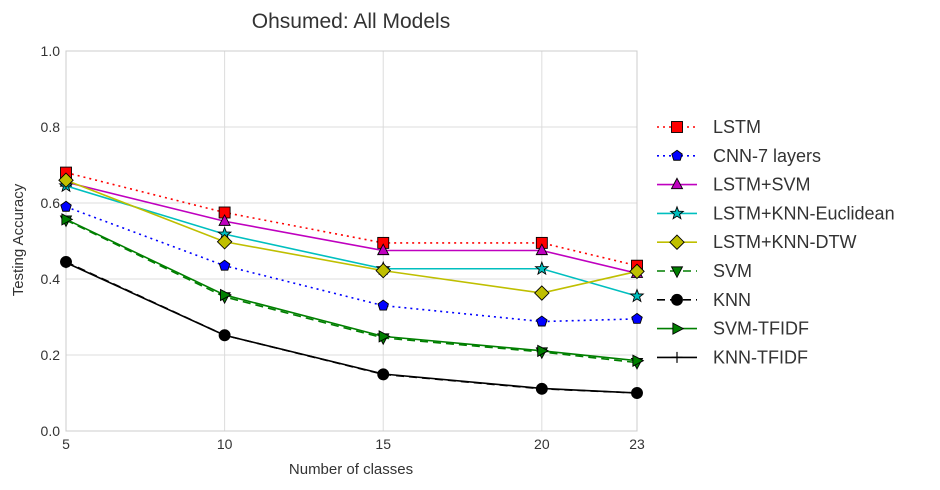 Image resolution: width=940 pixels, height=490 pixels. Describe the element at coordinates (732, 300) in the screenshot. I see `legend-label: KNN` at that location.